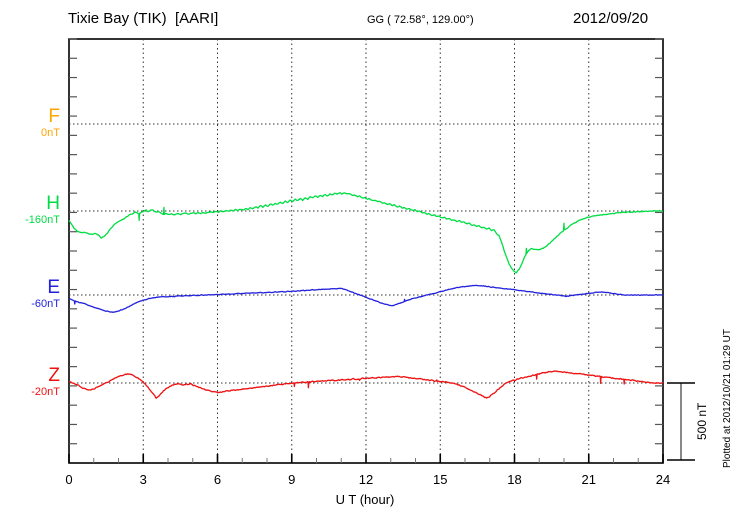  What do you see at coordinates (143, 479) in the screenshot?
I see `x-tick-label-3: 3` at bounding box center [143, 479].